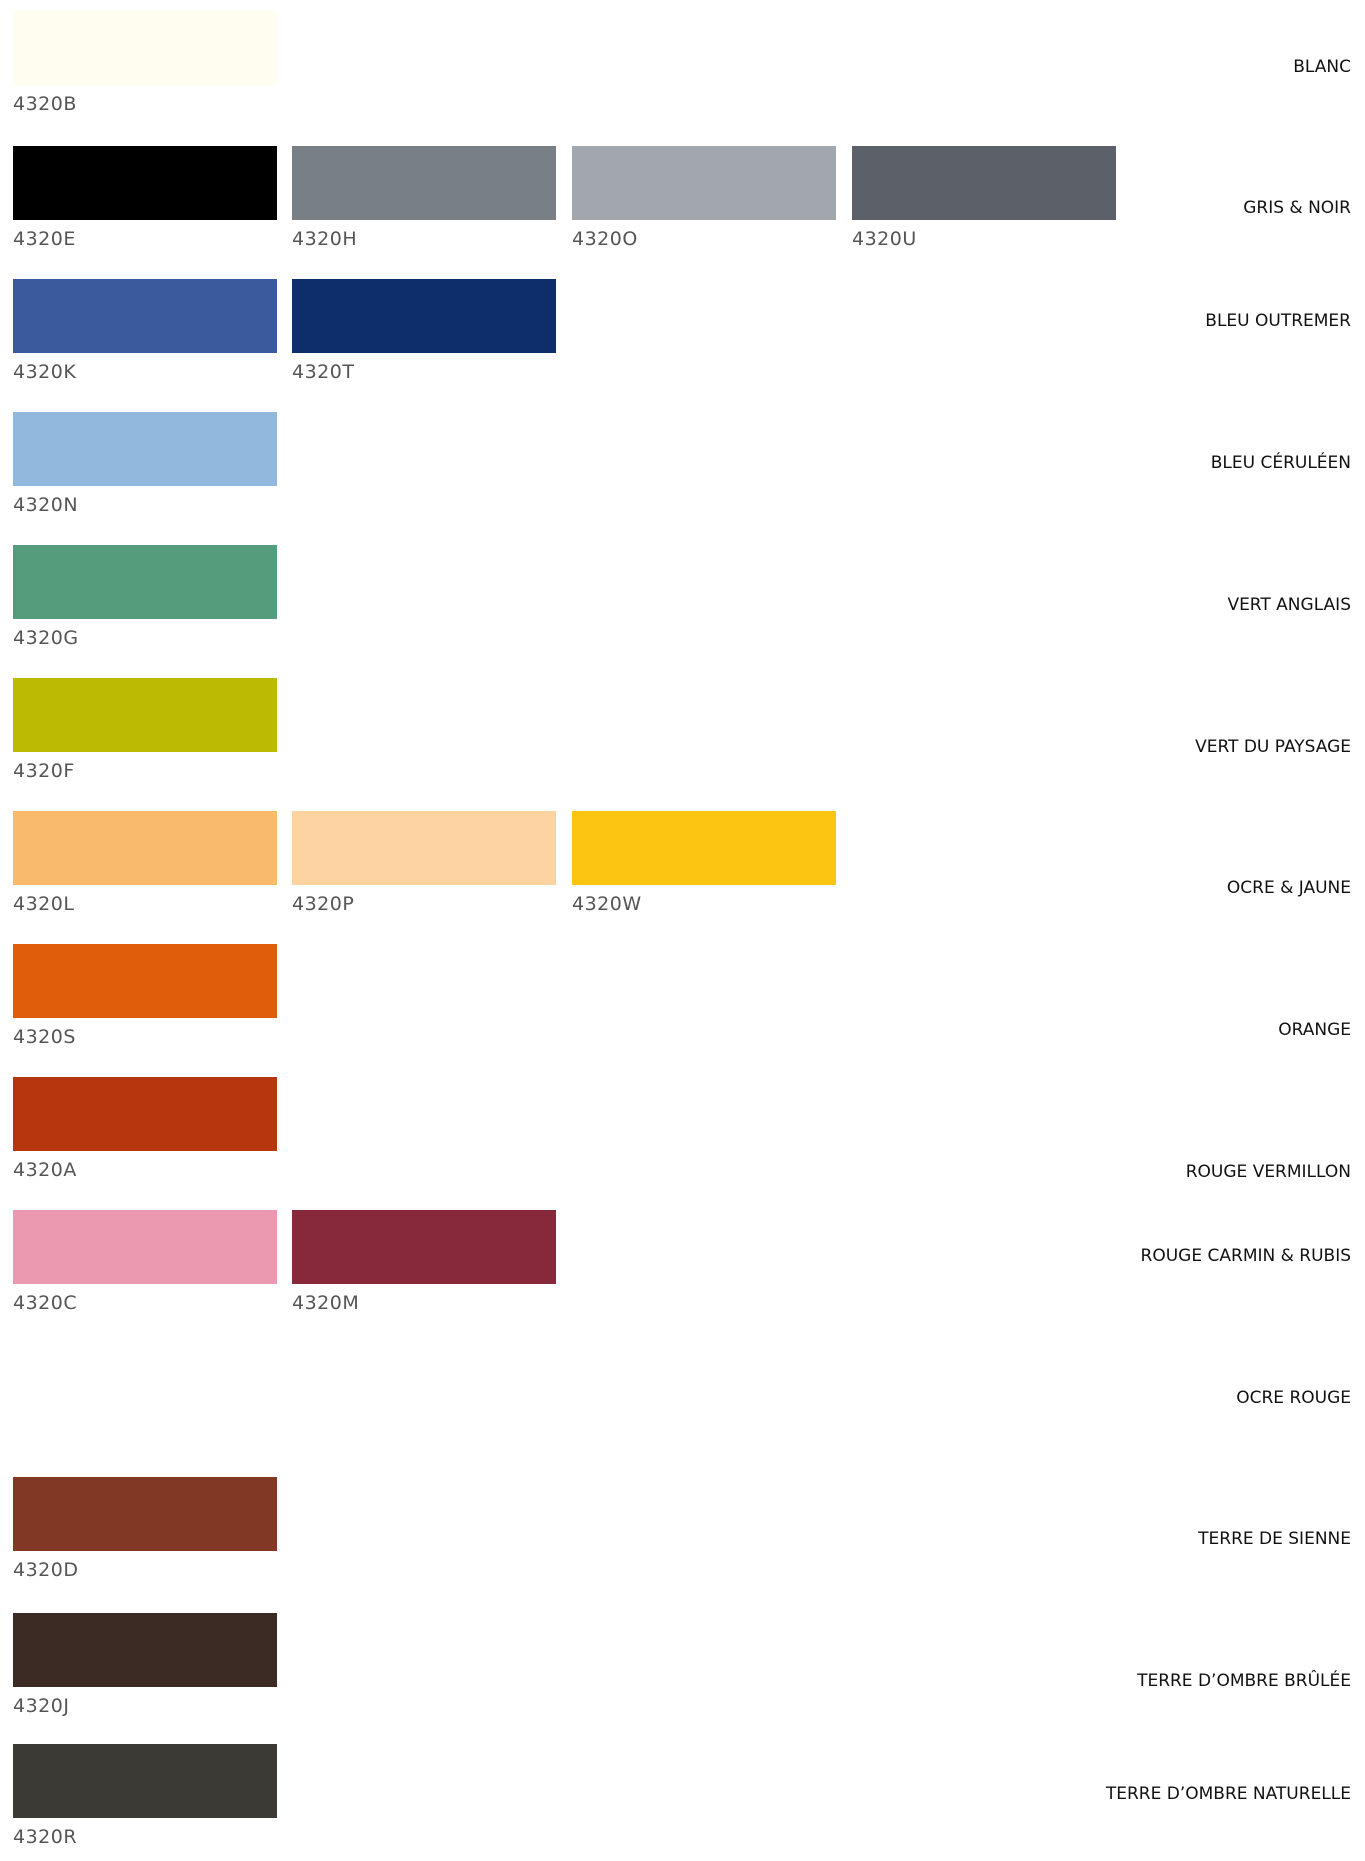  What do you see at coordinates (44, 771) in the screenshot?
I see `swatch-code: 4320F` at bounding box center [44, 771].